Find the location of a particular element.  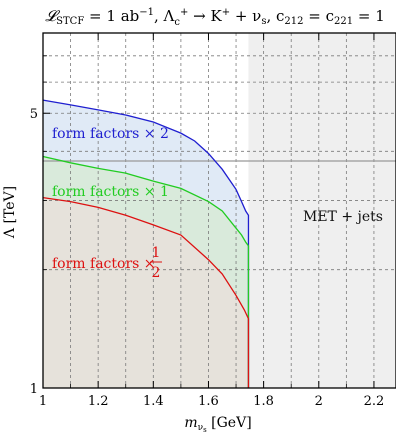

x-axis-label: mνs [GeV] is located at coordinates (217, 424).